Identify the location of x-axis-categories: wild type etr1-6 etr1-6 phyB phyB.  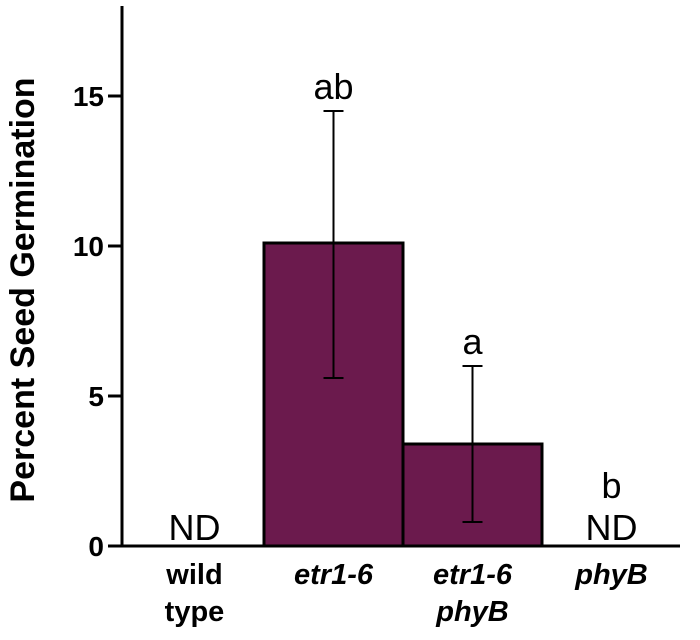
(406, 593).